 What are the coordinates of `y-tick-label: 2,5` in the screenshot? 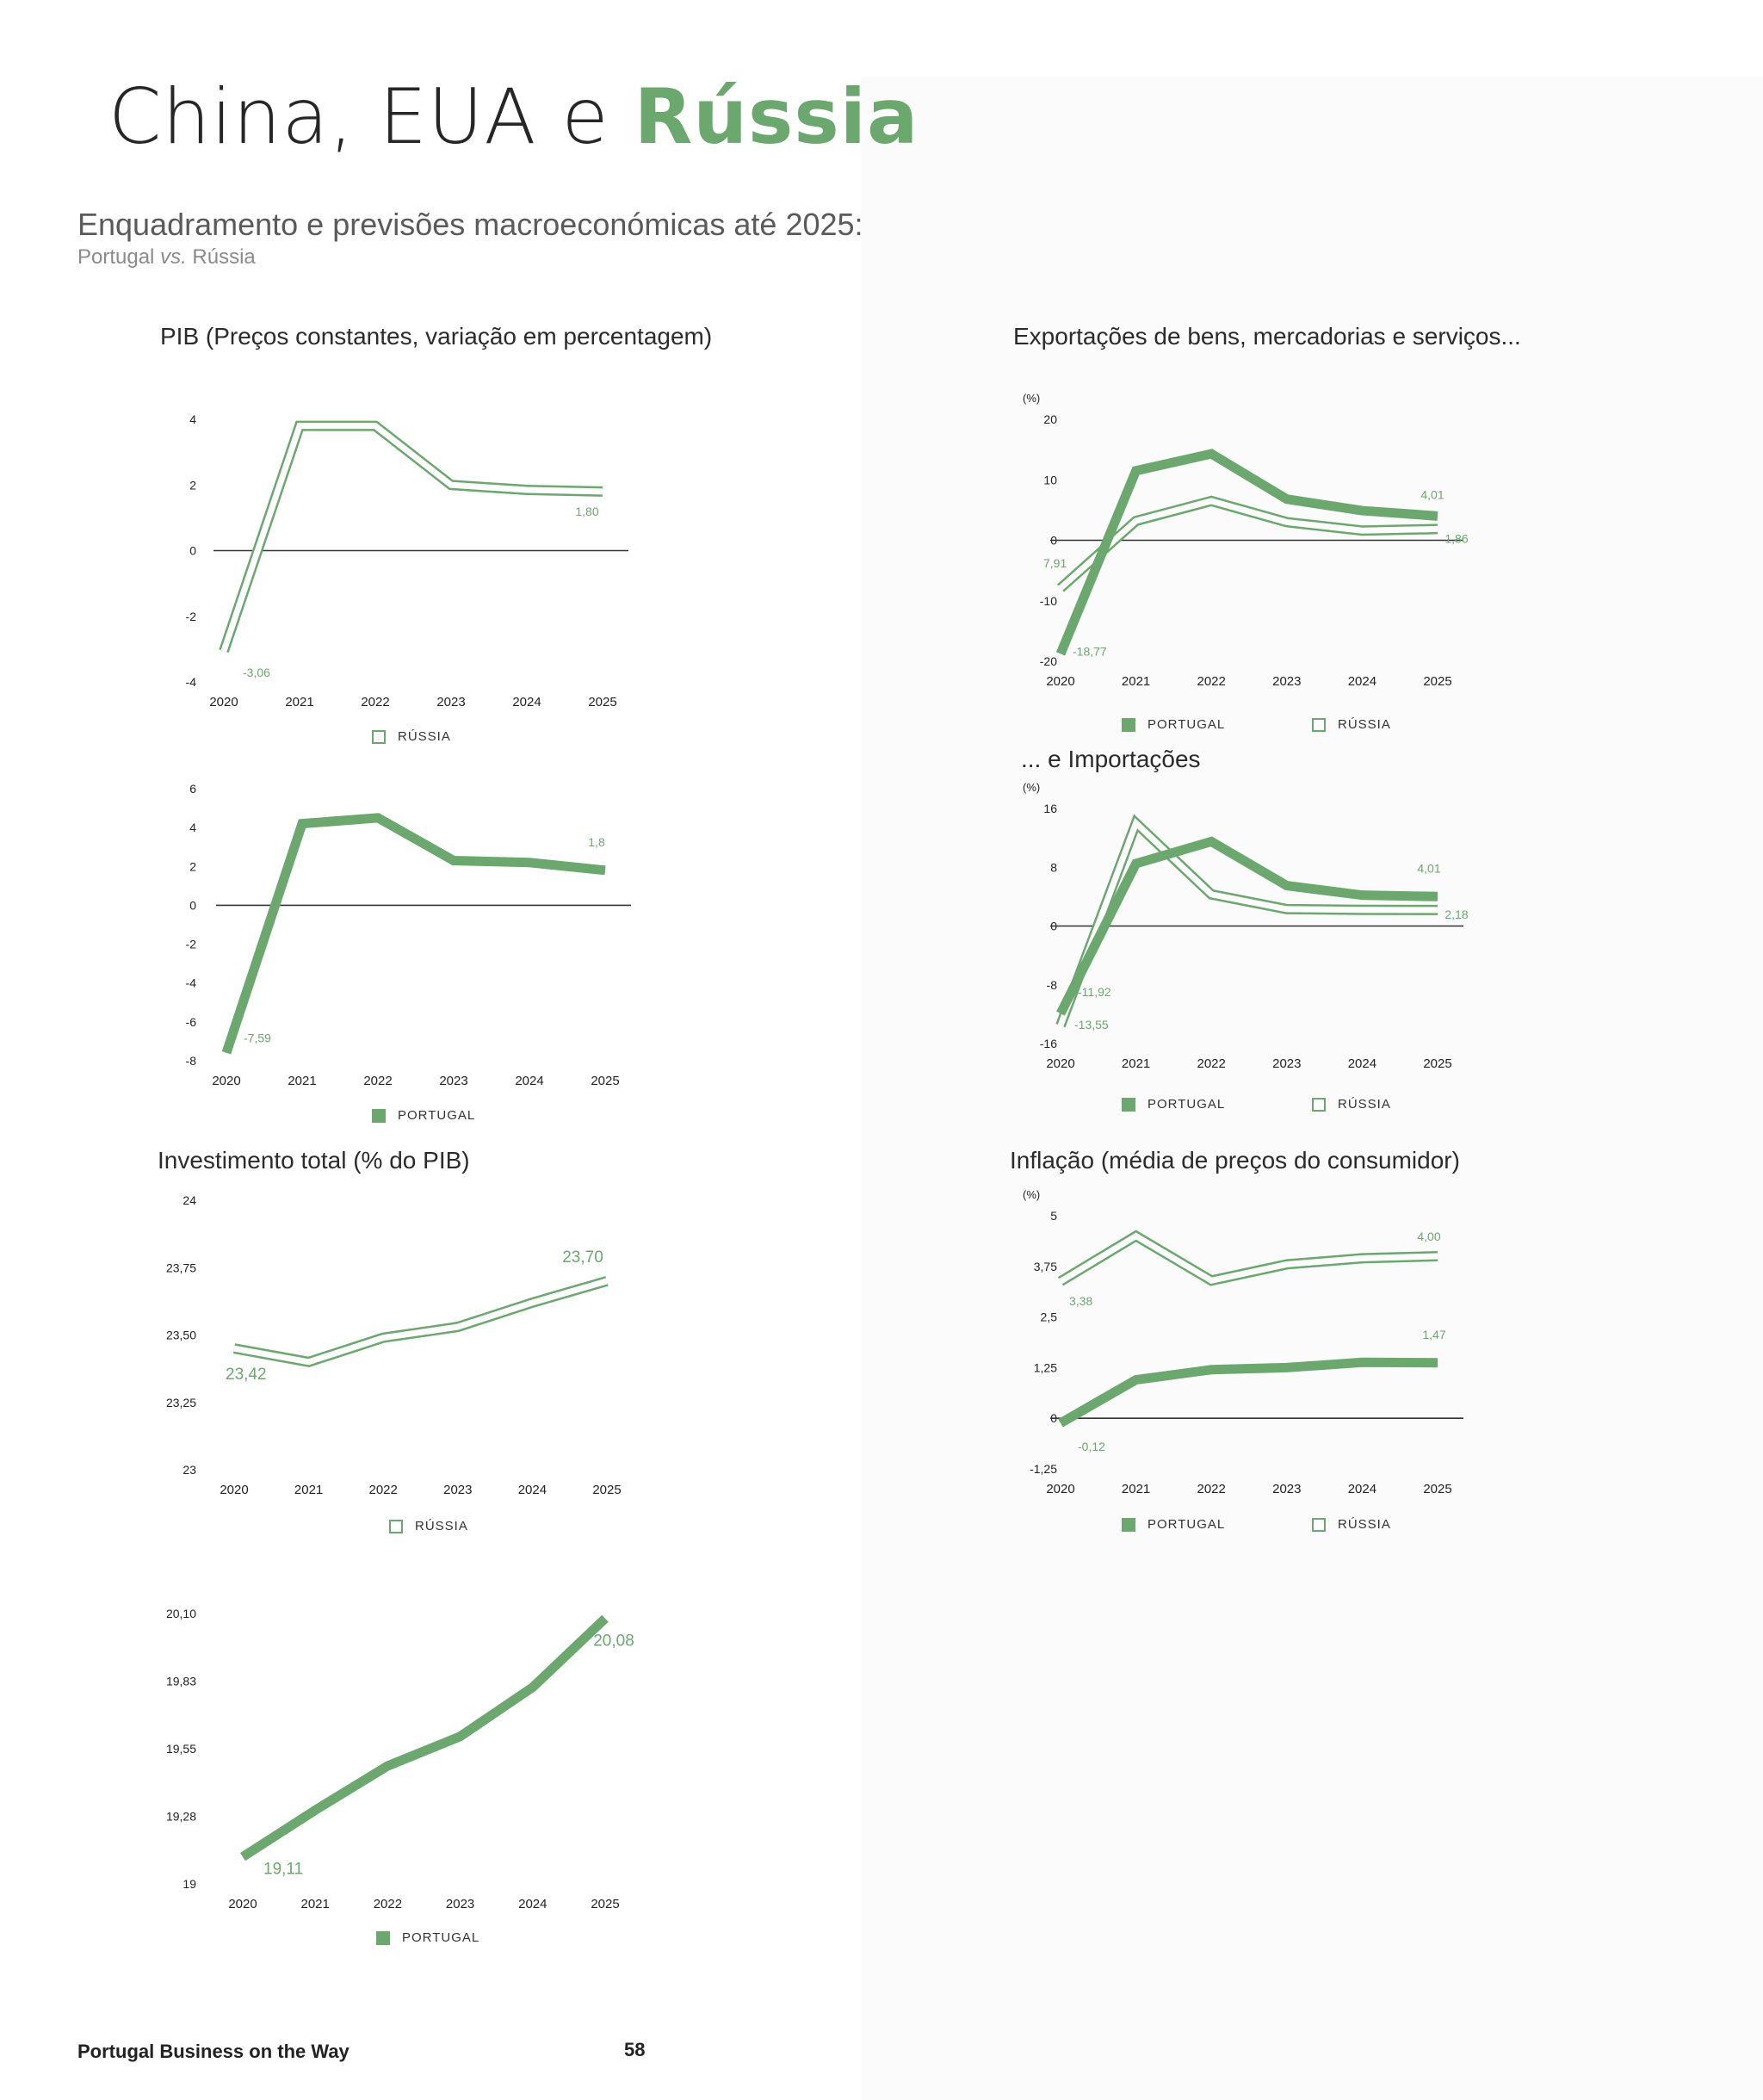 It's located at (1049, 1317).